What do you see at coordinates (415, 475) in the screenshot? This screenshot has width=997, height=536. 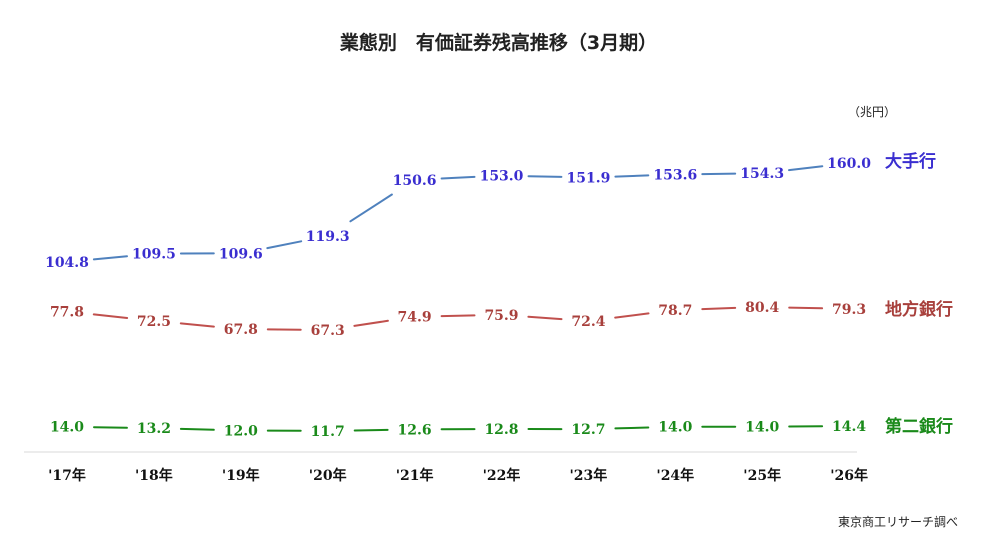 I see `x-tick-label: '21年` at bounding box center [415, 475].